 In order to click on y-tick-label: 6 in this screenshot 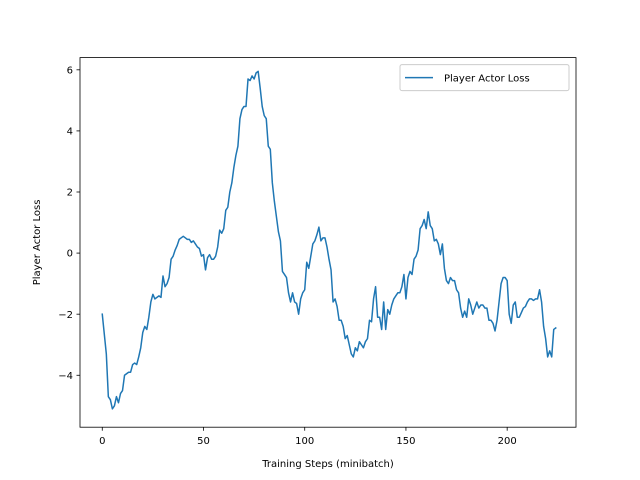, I will do `click(70, 70)`.